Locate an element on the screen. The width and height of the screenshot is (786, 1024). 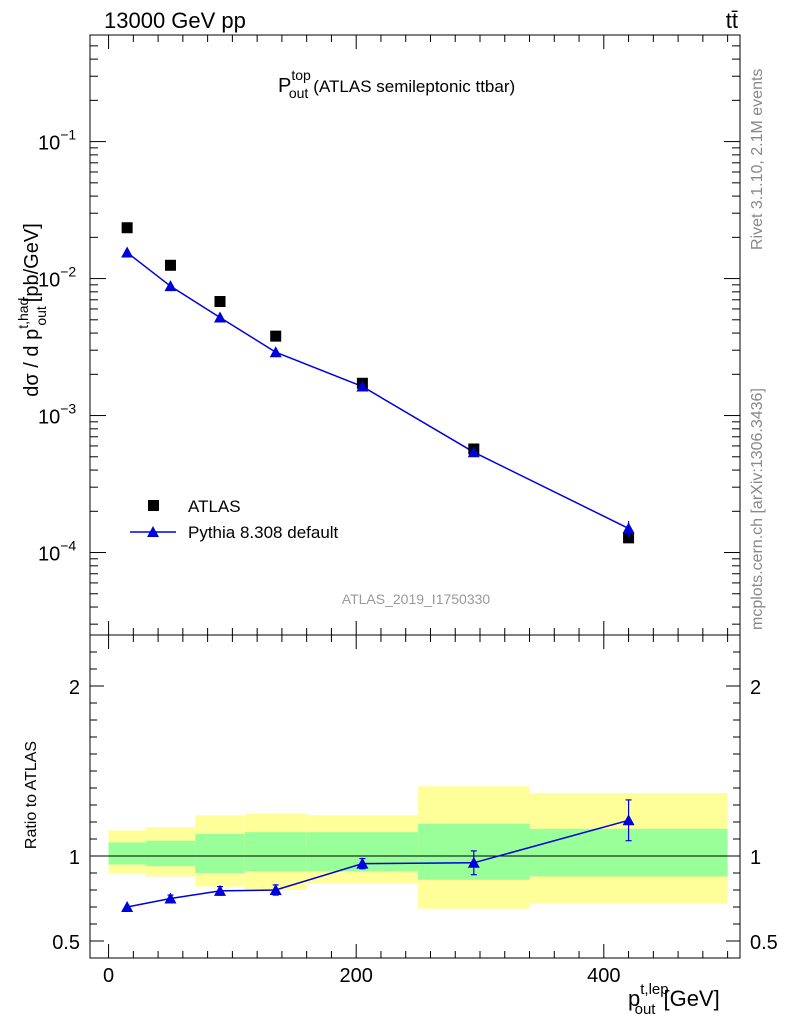
legend-atlas-marker is located at coordinates (153, 505).